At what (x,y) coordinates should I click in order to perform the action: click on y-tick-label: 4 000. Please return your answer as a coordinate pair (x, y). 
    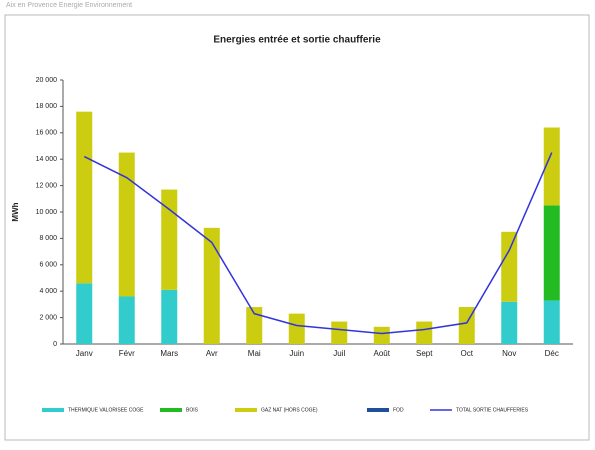
    Looking at the image, I should click on (48, 291).